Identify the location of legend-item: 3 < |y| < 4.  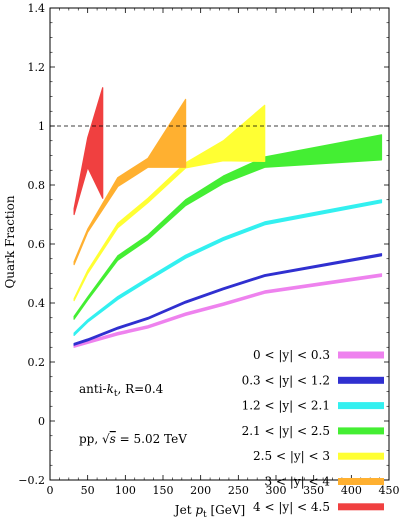
(324, 482).